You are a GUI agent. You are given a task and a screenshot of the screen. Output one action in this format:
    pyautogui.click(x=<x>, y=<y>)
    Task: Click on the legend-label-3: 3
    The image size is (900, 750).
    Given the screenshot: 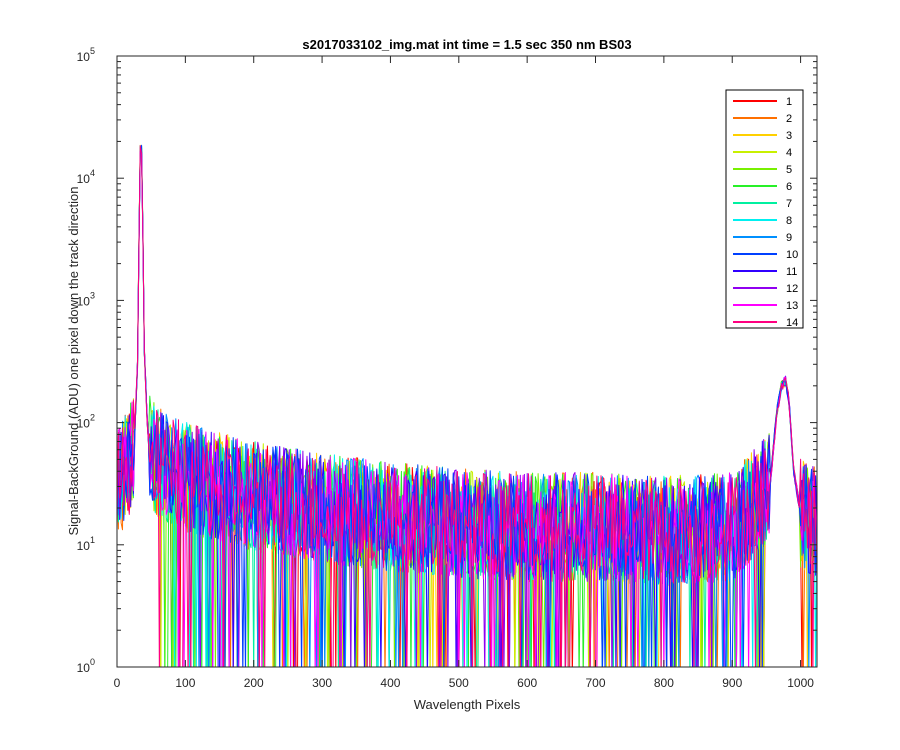 What is the action you would take?
    pyautogui.click(x=789, y=136)
    